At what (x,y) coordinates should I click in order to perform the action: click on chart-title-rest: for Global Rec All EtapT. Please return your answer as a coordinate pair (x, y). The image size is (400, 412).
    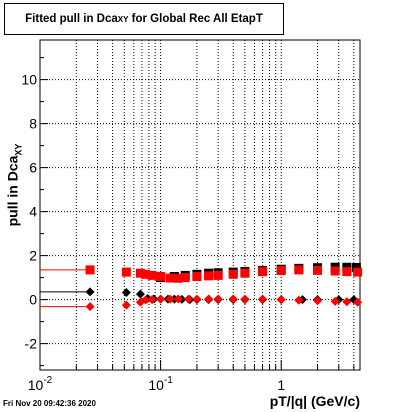
    Looking at the image, I should click on (195, 19).